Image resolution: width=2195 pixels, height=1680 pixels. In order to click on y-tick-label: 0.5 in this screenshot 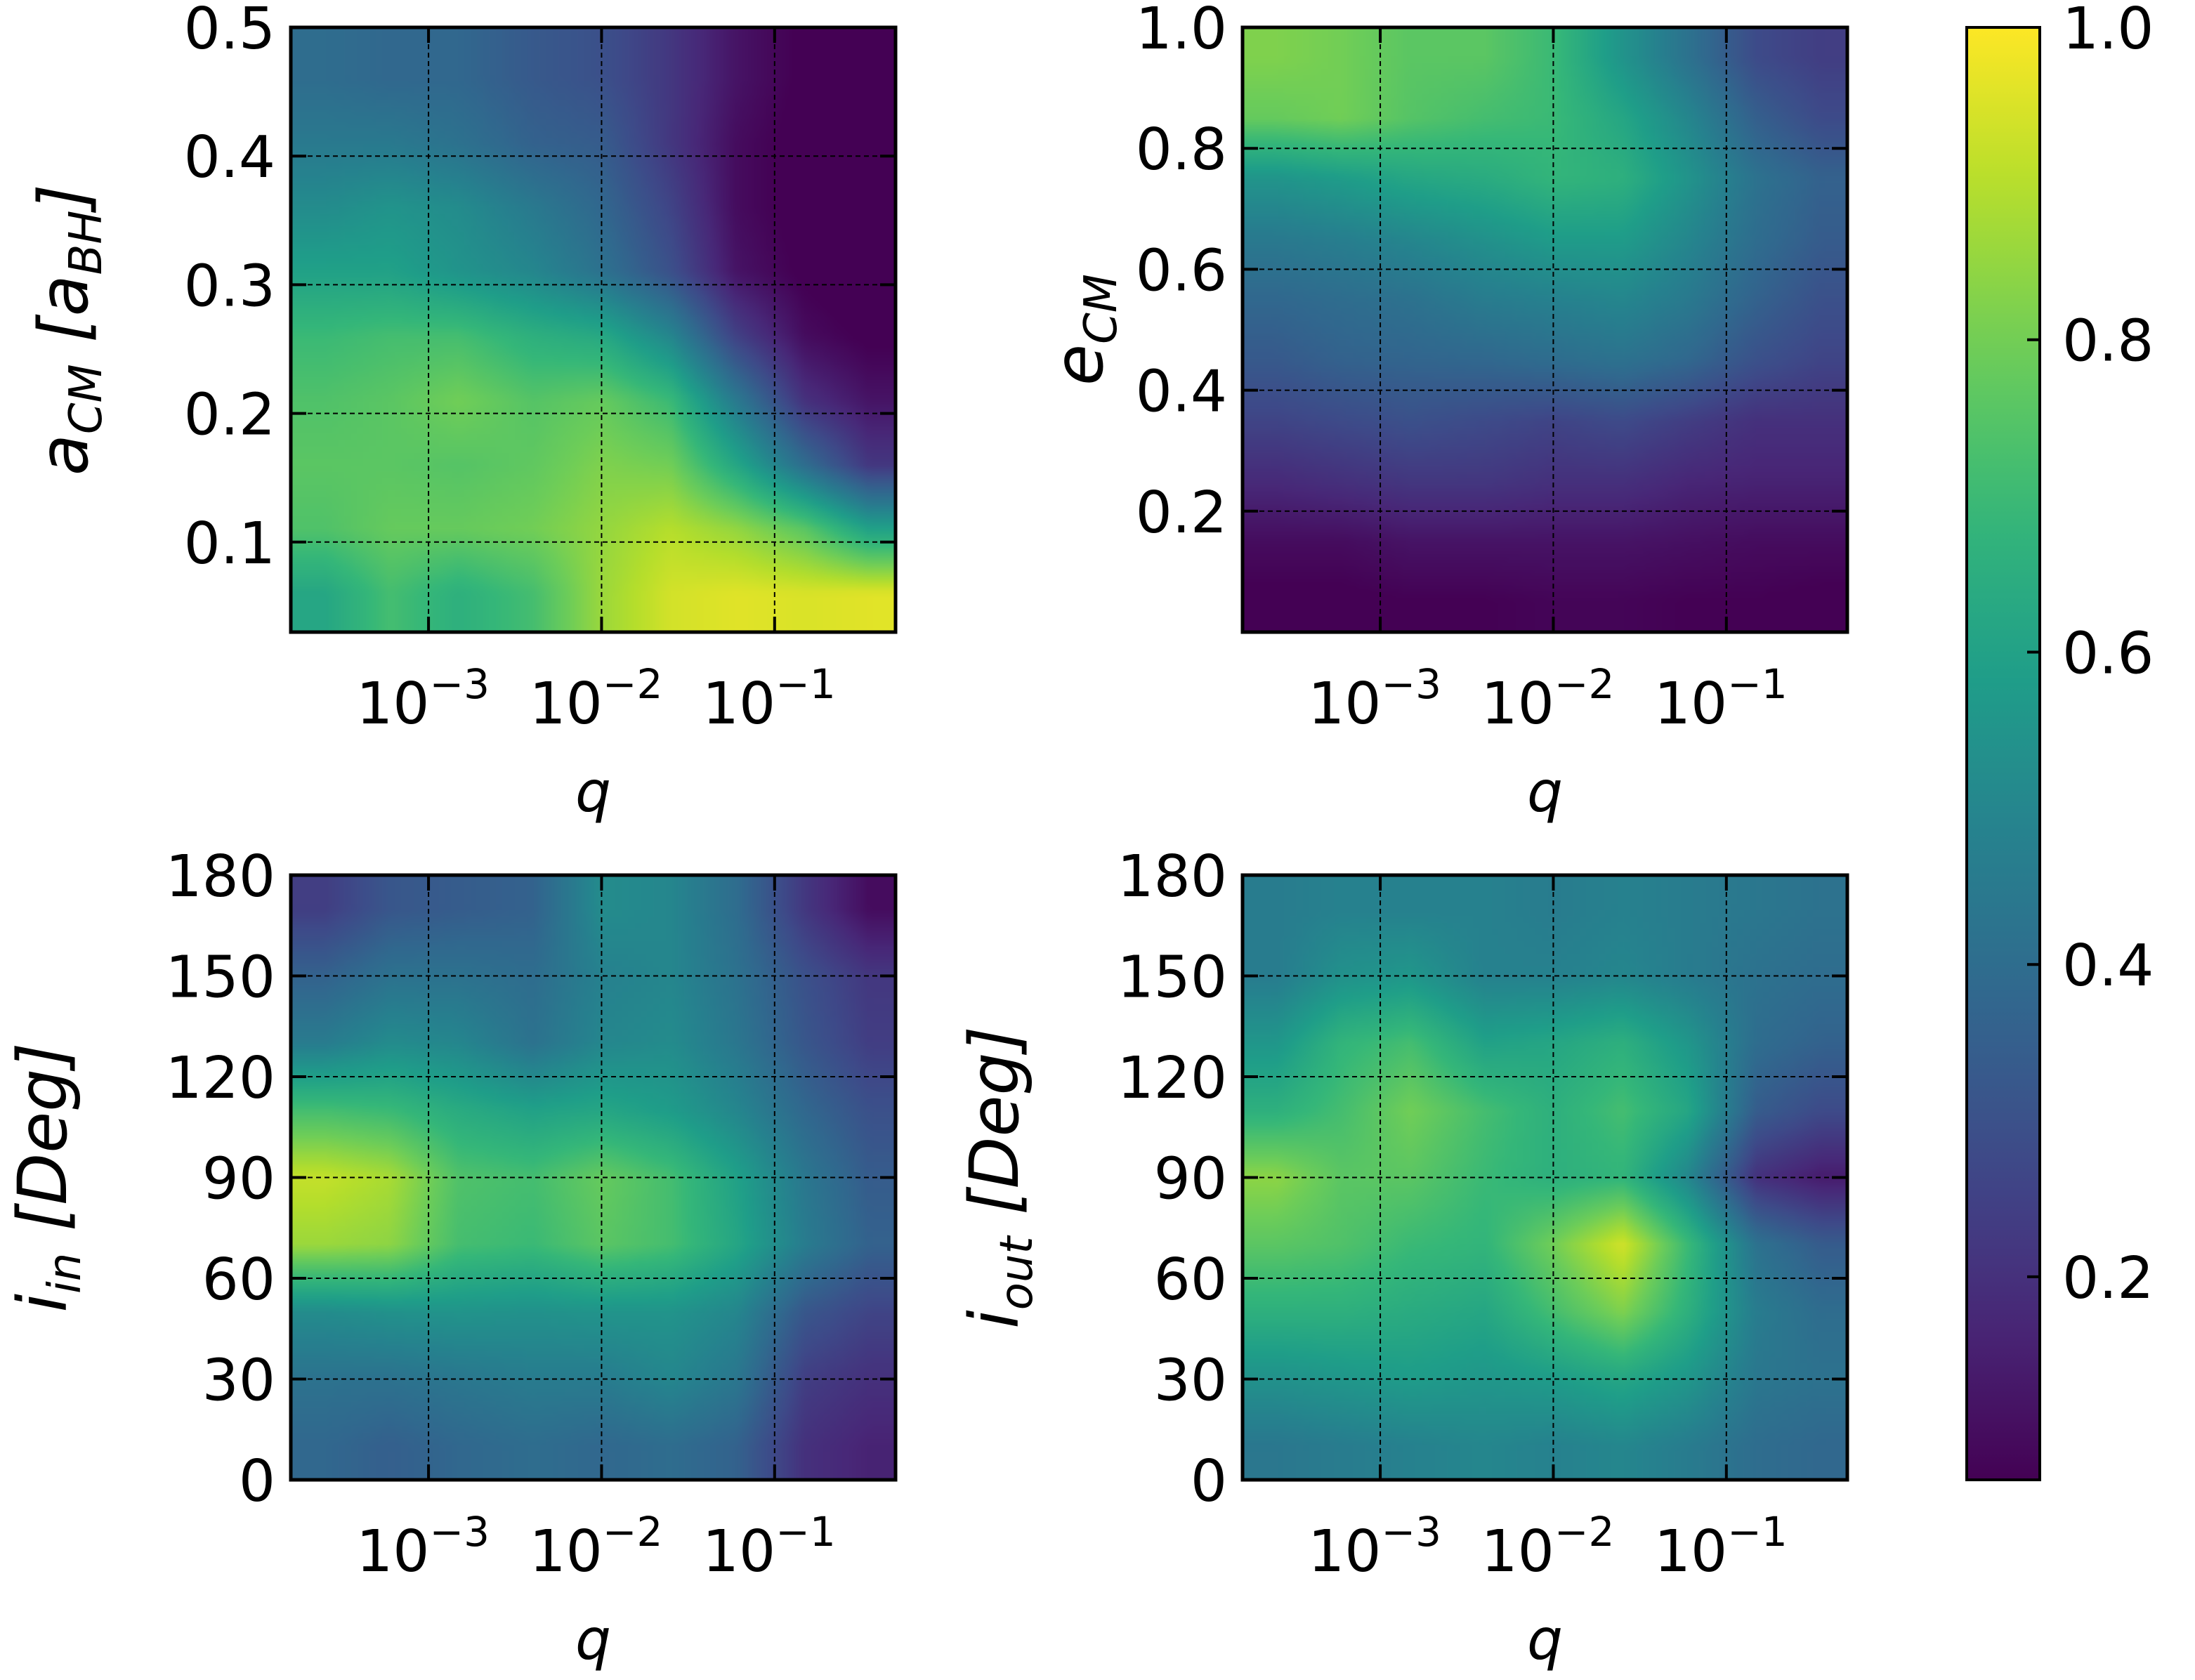, I will do `click(229, 31)`.